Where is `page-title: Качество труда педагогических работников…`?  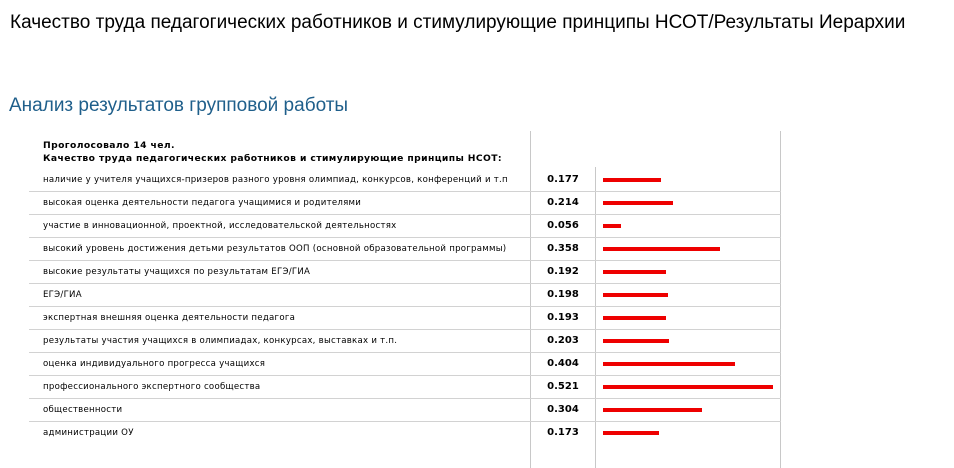 page-title: Качество труда педагогических работников… is located at coordinates (458, 22).